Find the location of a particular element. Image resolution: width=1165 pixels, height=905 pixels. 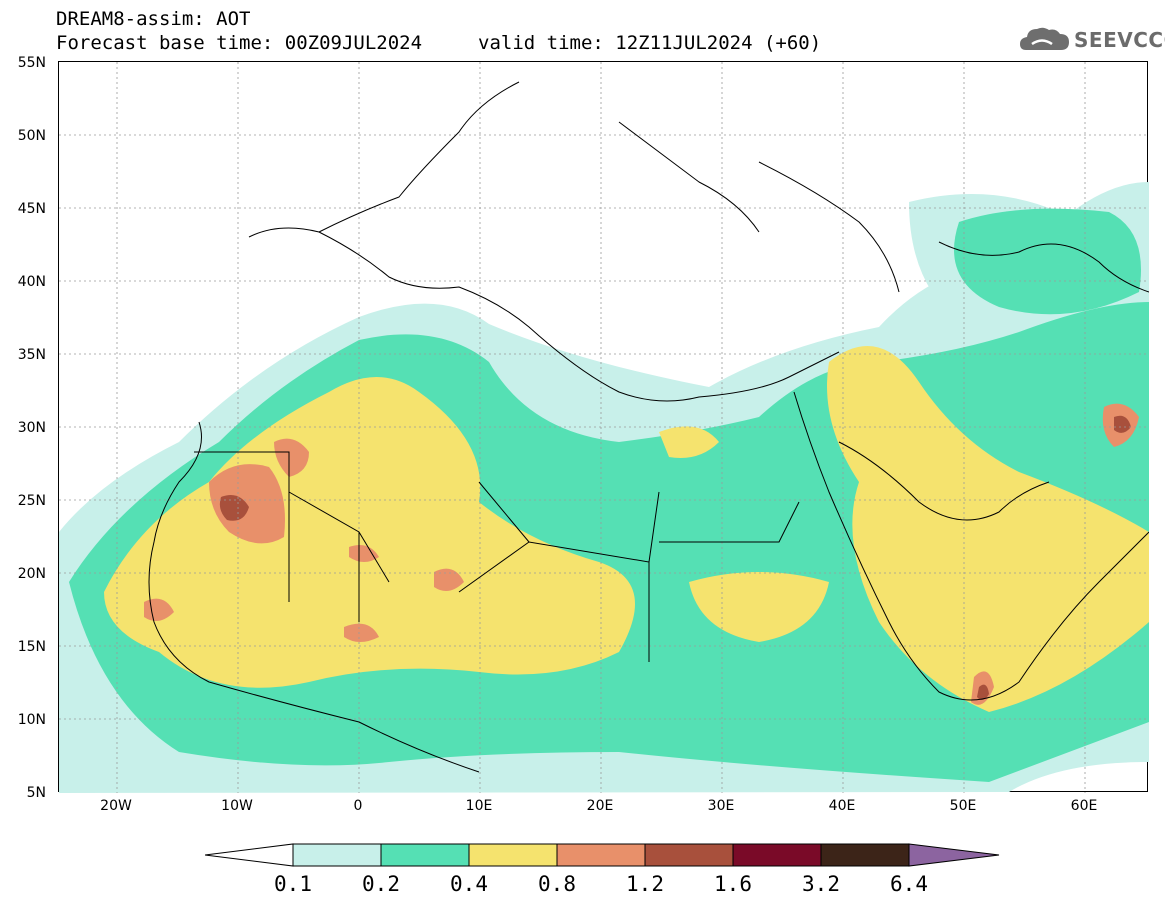

colorbar-label: 0.4 is located at coordinates (469, 884).